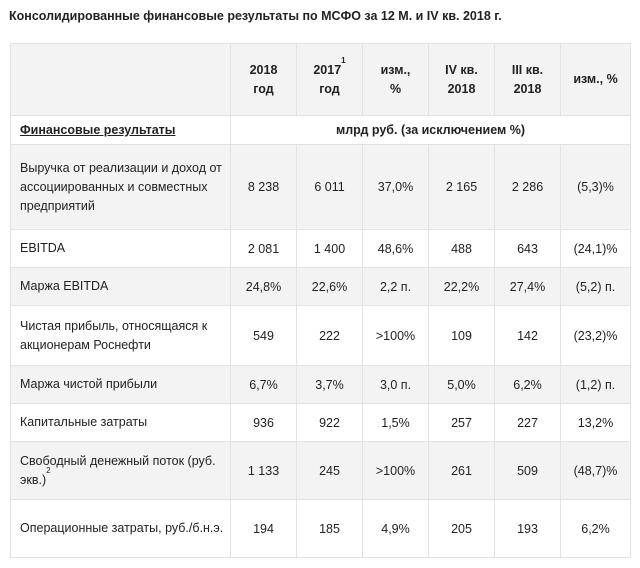 Image resolution: width=640 pixels, height=568 pixels. What do you see at coordinates (329, 286) in the screenshot?
I see `cell-value: 22,6%` at bounding box center [329, 286].